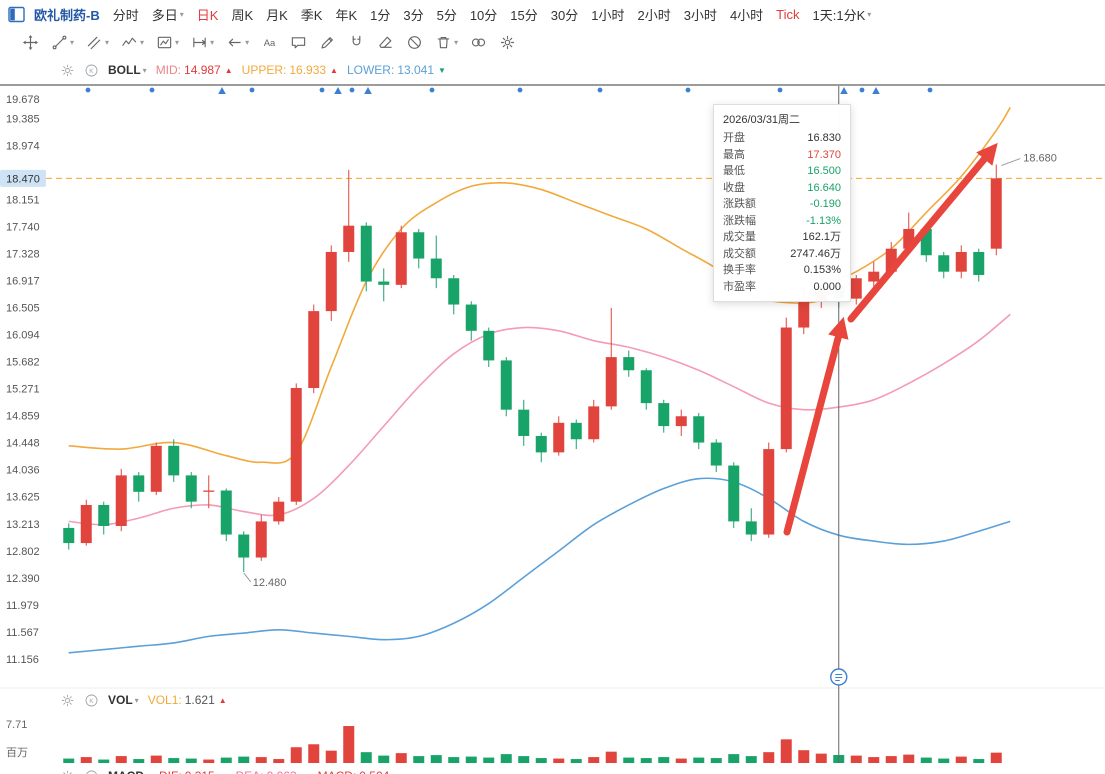 The image size is (1105, 774). I want to click on period-tab-30分: 30分, so click(564, 15).